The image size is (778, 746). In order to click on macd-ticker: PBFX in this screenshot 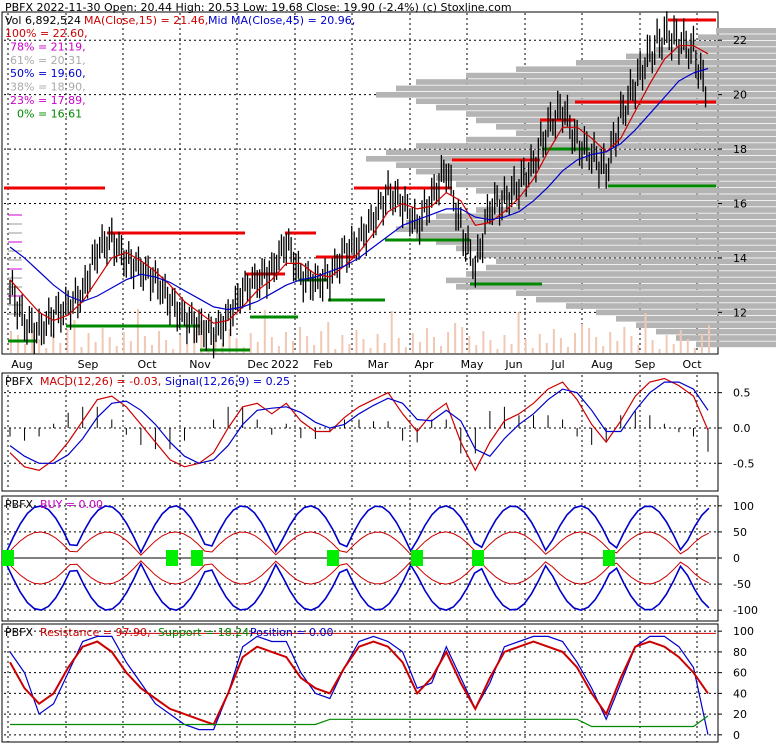, I will do `click(19, 381)`.